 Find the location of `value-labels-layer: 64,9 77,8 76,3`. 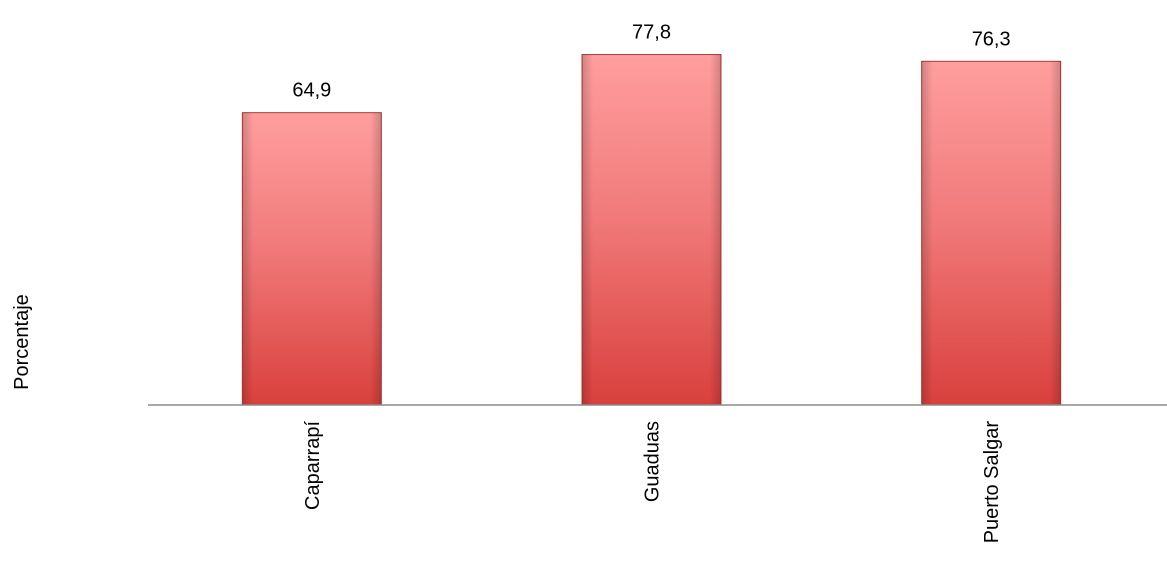

value-labels-layer: 64,9 77,8 76,3 is located at coordinates (651, 62).